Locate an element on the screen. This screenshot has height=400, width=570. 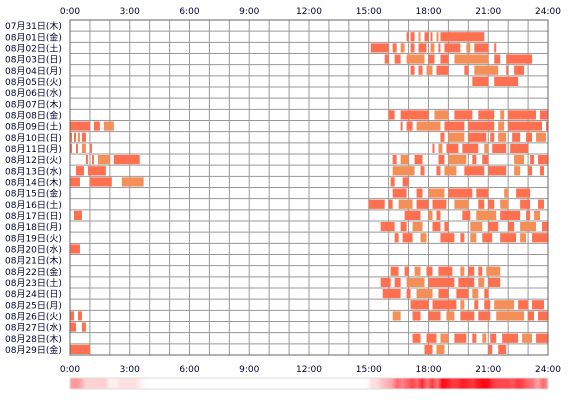
row-label: 08月18日(月) is located at coordinates (33, 227).